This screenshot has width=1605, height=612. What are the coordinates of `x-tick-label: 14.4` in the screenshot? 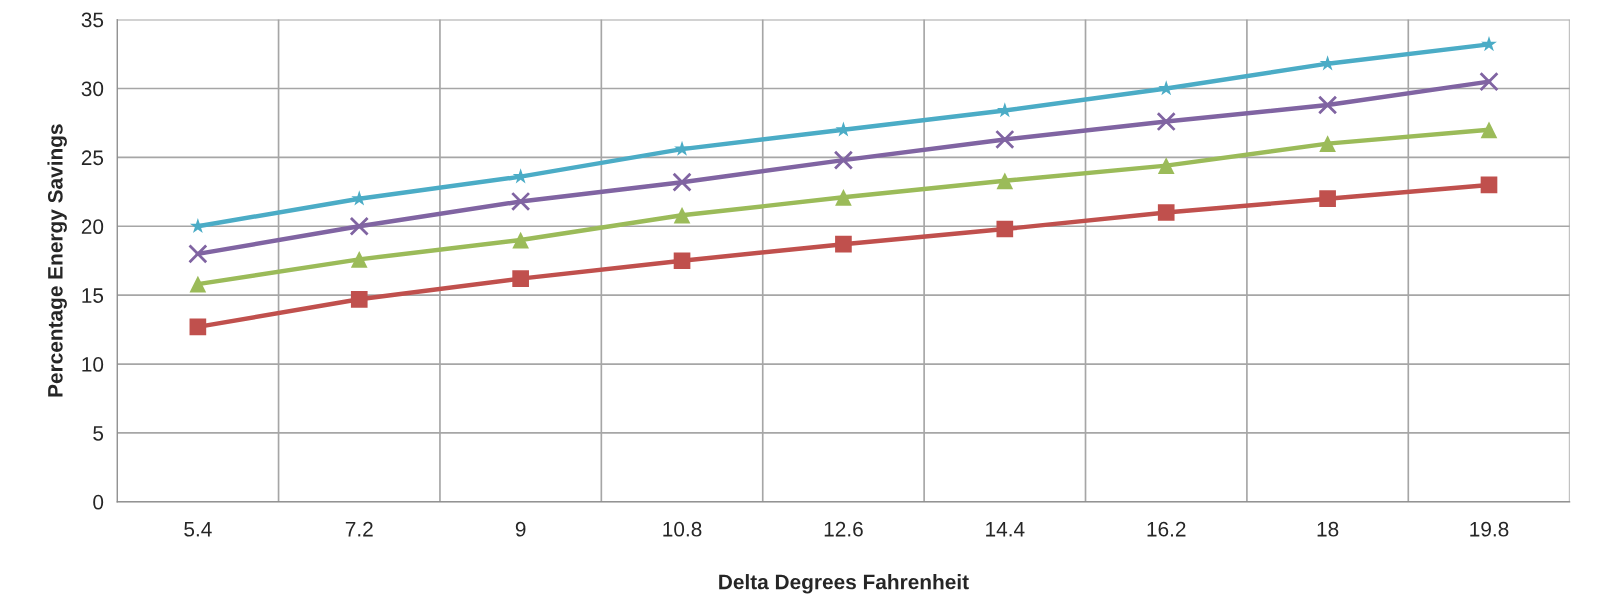 It's located at (1005, 529).